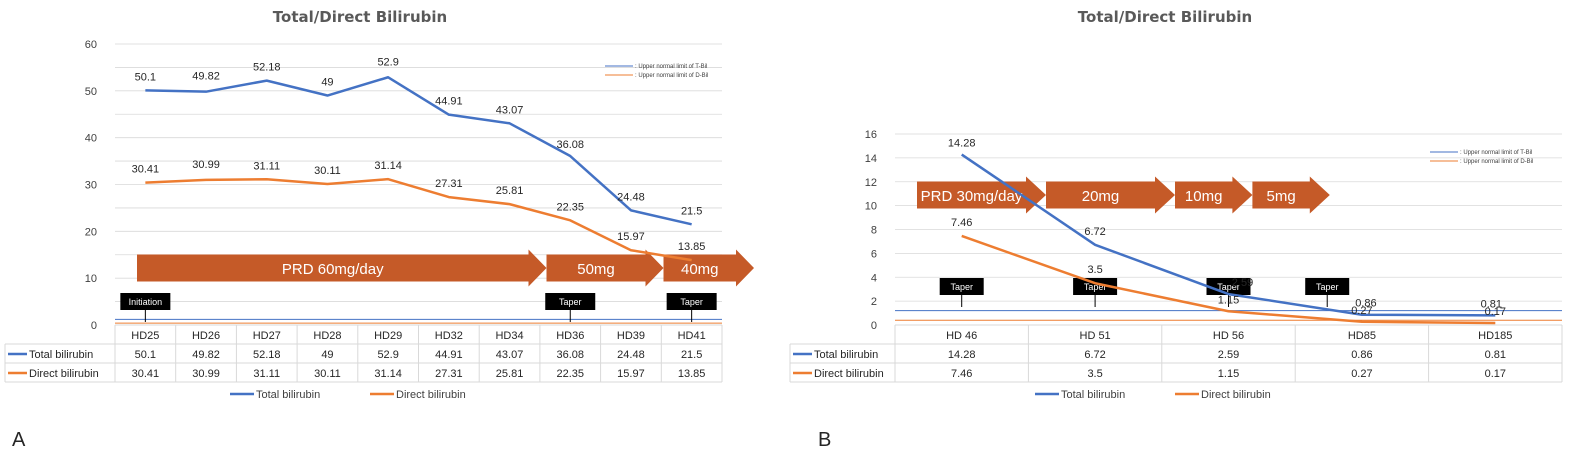  Describe the element at coordinates (1095, 336) in the screenshot. I see `x-category-label: HD 51` at that location.